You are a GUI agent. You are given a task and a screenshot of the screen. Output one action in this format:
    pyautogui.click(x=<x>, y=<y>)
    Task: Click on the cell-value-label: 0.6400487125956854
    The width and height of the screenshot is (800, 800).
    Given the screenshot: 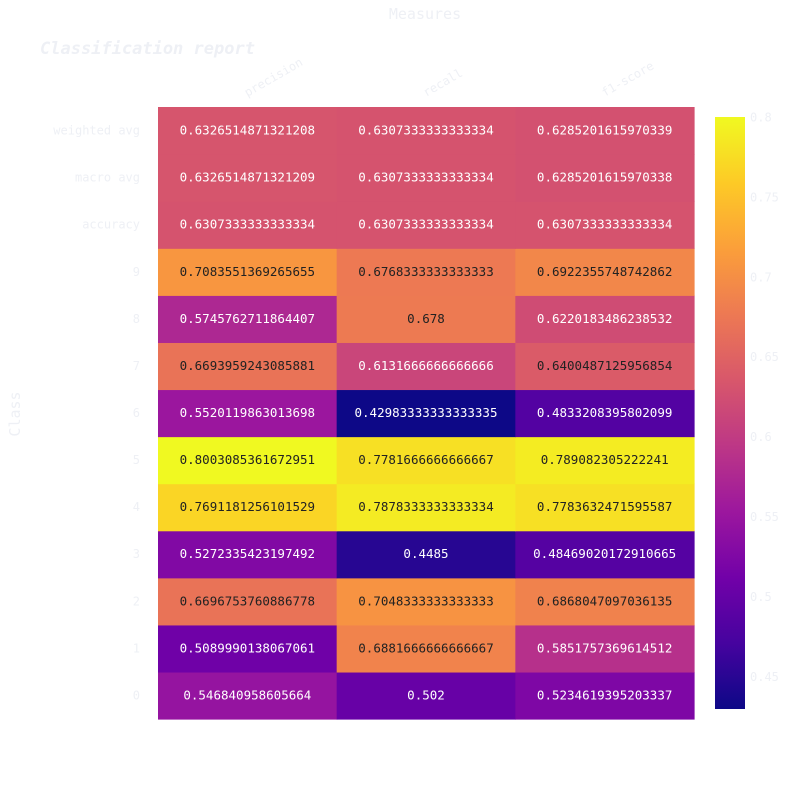 What is the action you would take?
    pyautogui.click(x=604, y=365)
    